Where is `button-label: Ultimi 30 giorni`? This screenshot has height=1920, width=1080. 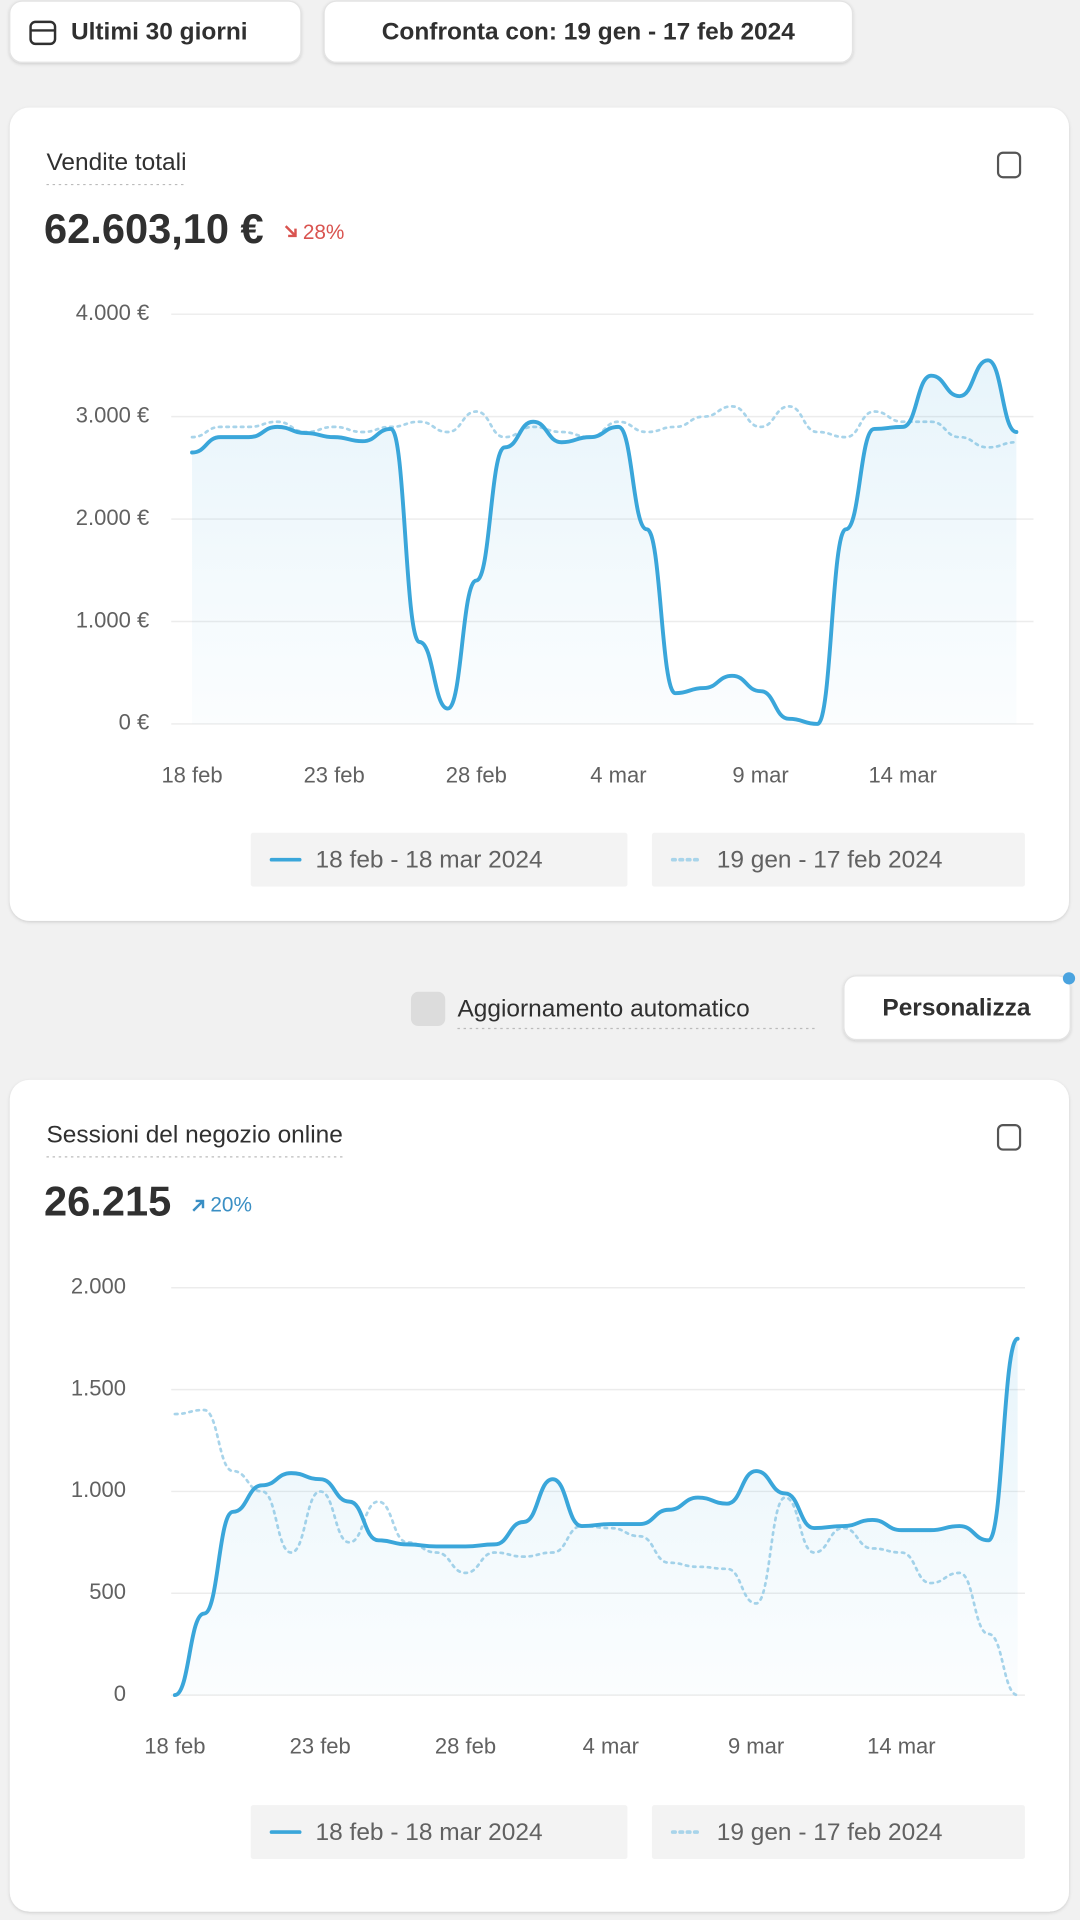 button-label: Ultimi 30 giorni is located at coordinates (159, 31).